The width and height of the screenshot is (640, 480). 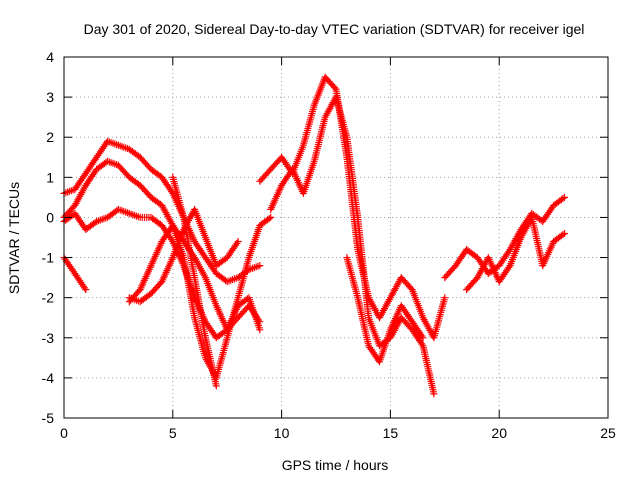 What do you see at coordinates (50, 217) in the screenshot?
I see `y-tick-label: 0` at bounding box center [50, 217].